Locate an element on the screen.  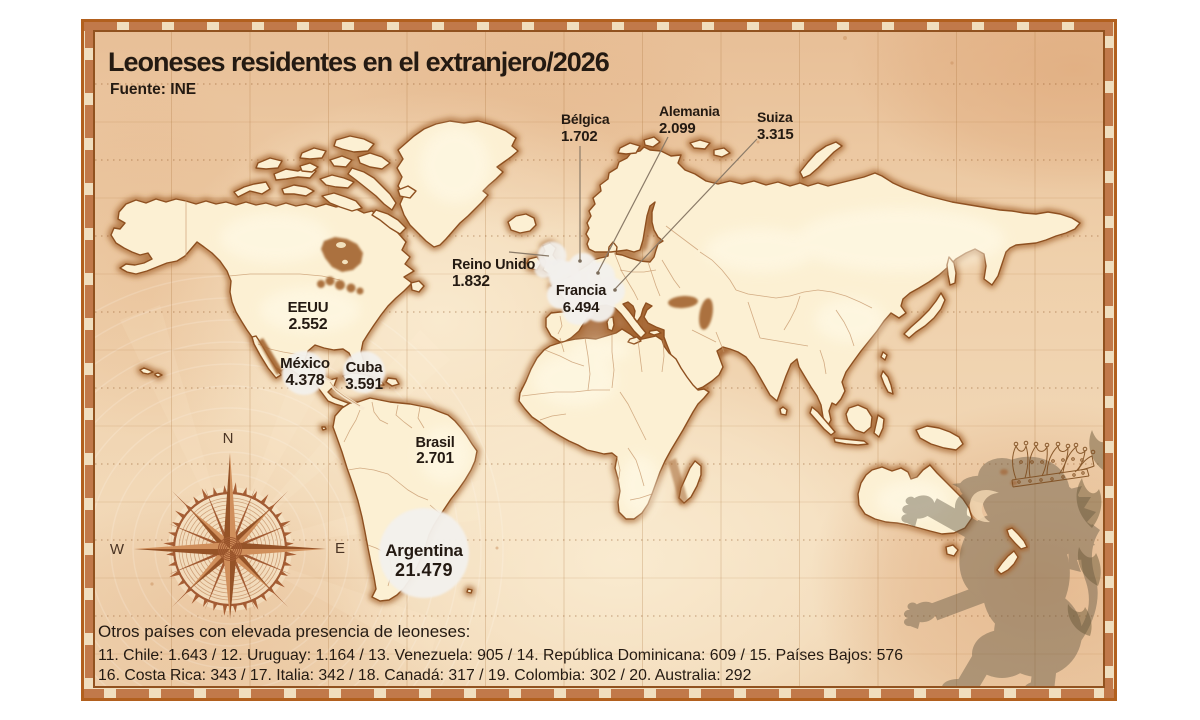
svg-text: W is located at coordinates (117, 549).